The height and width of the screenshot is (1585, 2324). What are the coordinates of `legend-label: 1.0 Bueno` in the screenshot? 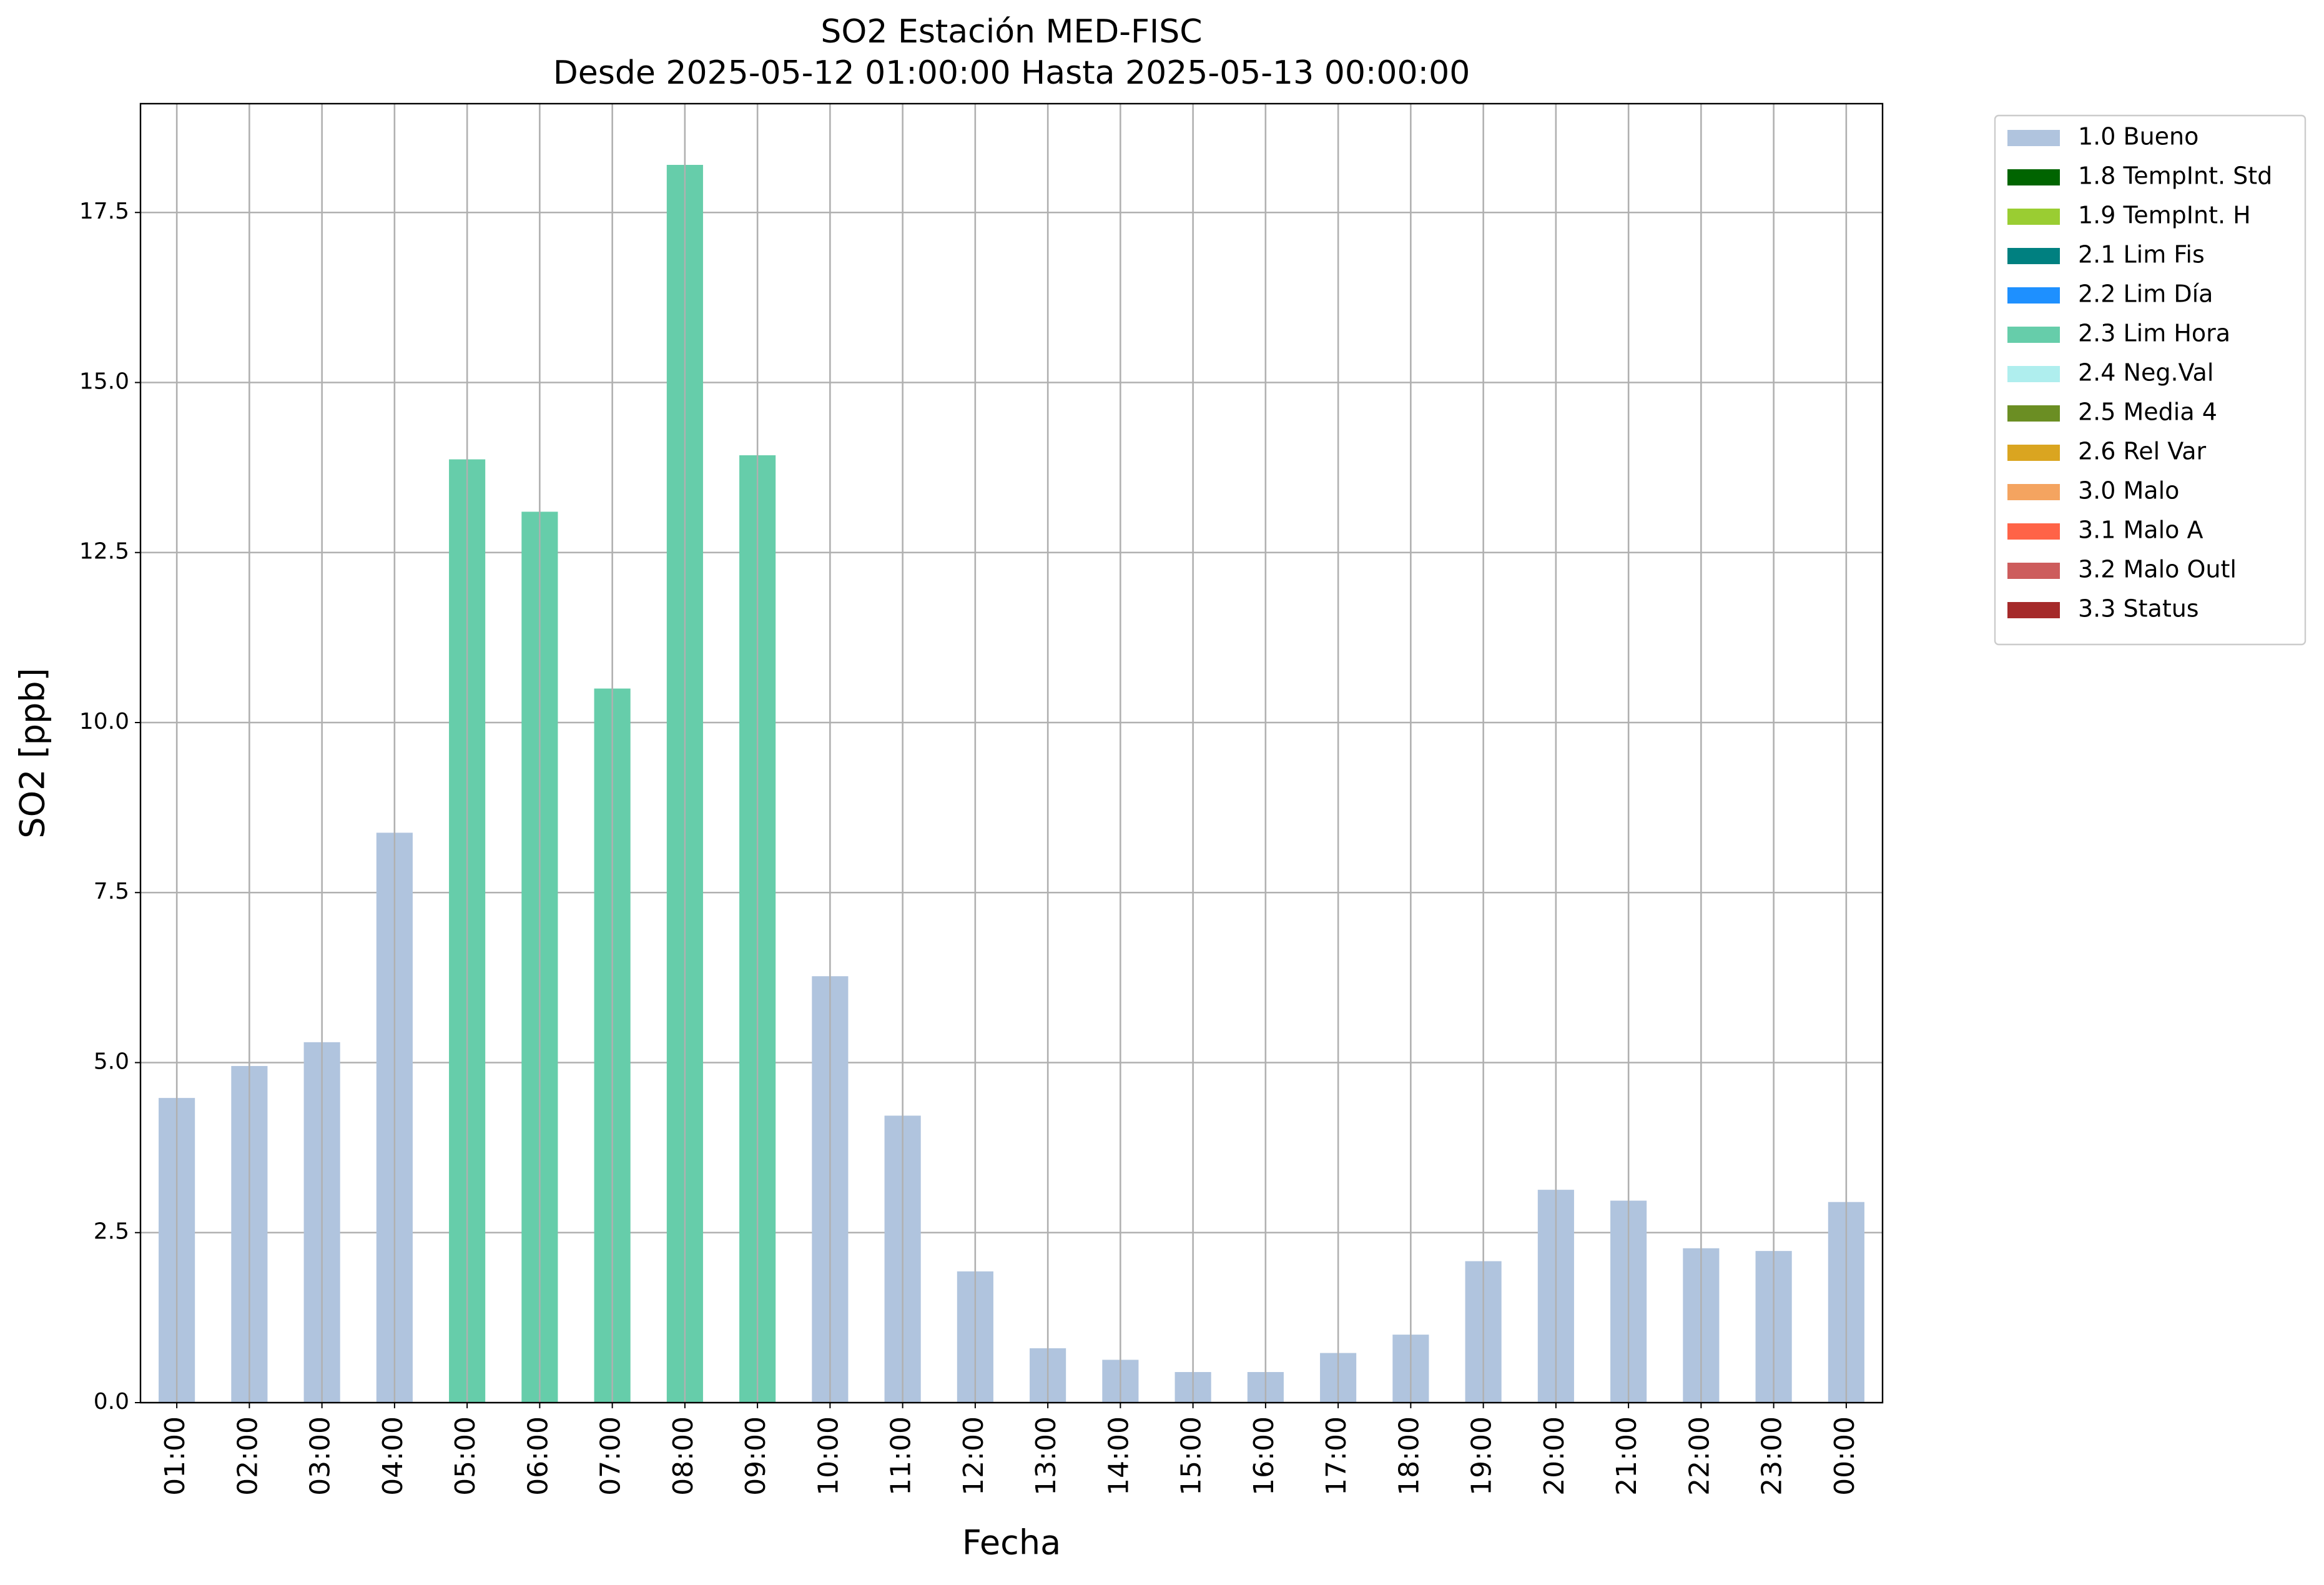 It's located at (2138, 137).